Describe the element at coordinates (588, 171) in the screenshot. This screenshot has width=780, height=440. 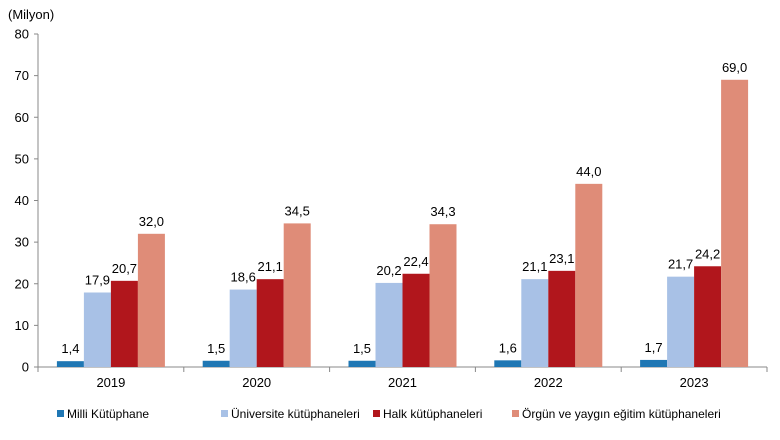
I see `data-label: 44,0` at that location.